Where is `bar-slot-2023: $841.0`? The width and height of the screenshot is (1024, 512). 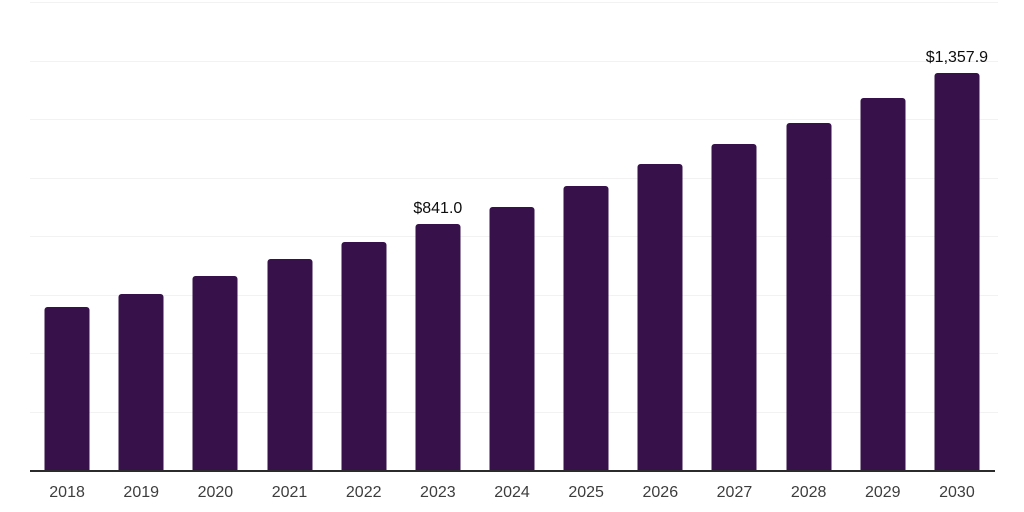
bar-slot-2023: $841.0 is located at coordinates (438, 236).